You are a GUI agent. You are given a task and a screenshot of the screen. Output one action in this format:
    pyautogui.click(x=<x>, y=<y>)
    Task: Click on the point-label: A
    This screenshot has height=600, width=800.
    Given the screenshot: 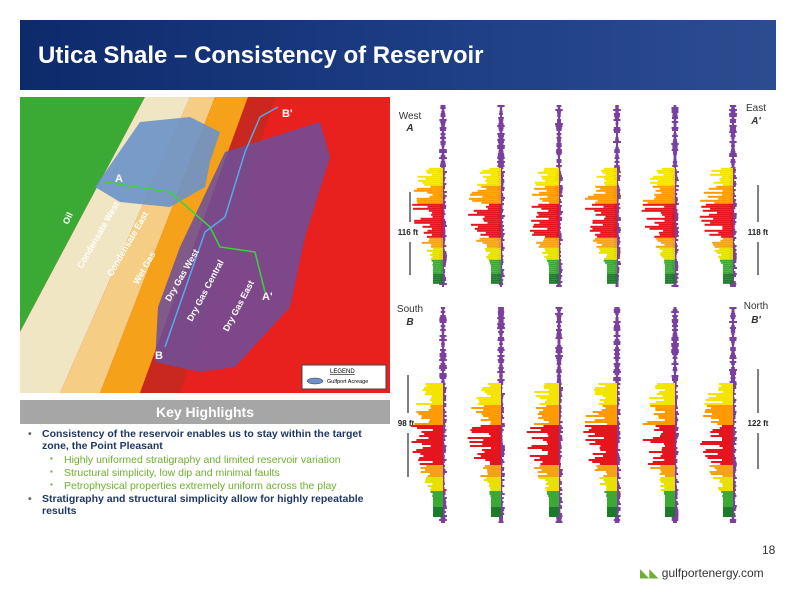 What is the action you would take?
    pyautogui.click(x=409, y=128)
    